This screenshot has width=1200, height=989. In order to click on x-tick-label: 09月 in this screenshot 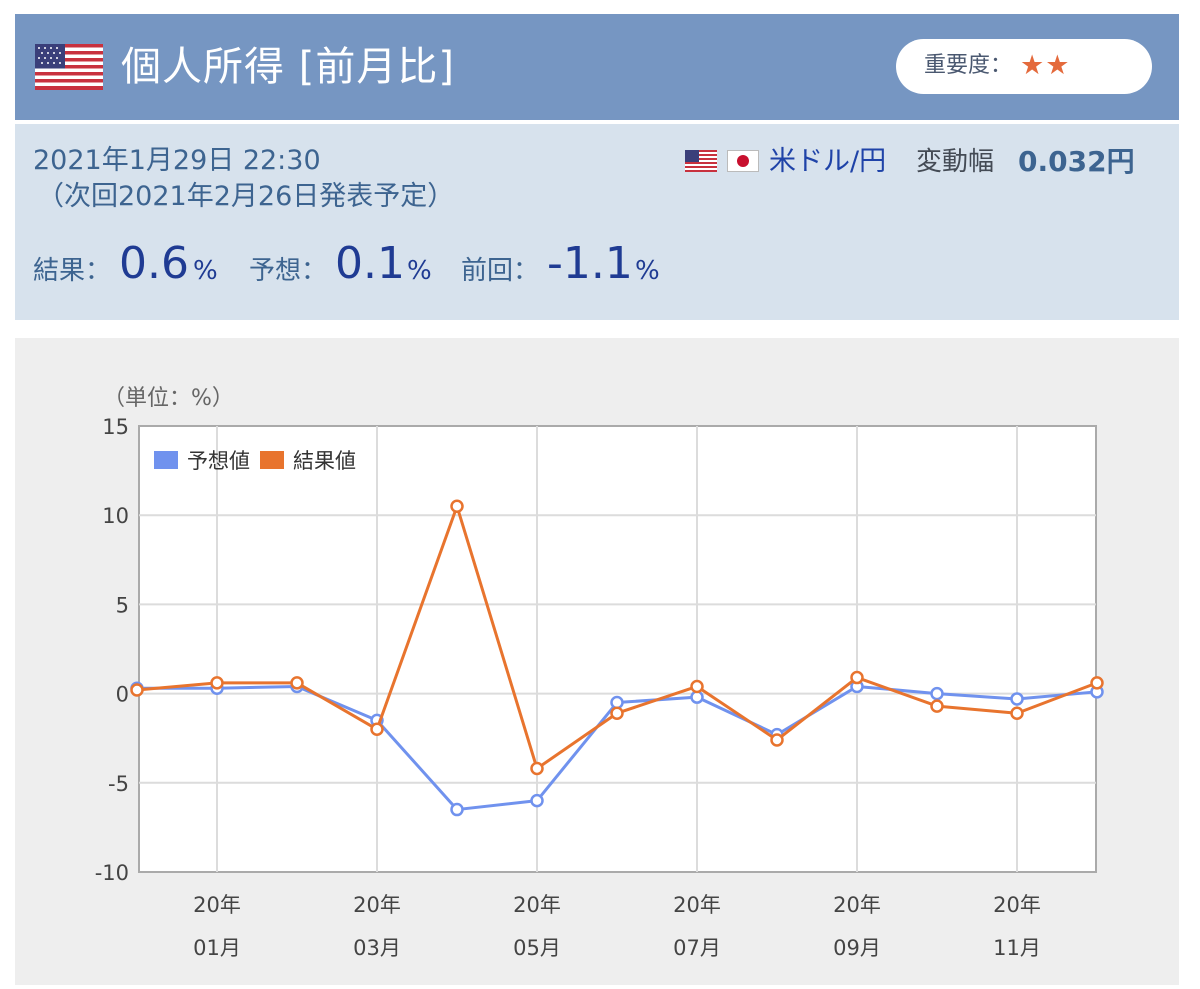, I will do `click(857, 948)`.